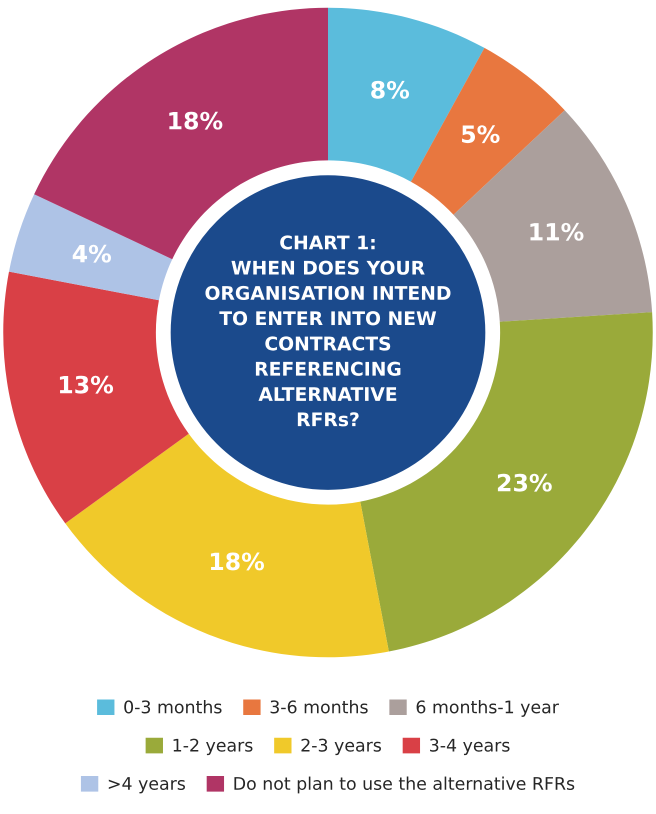 This screenshot has height=814, width=656. What do you see at coordinates (92, 253) in the screenshot?
I see `data-label: 4%` at bounding box center [92, 253].